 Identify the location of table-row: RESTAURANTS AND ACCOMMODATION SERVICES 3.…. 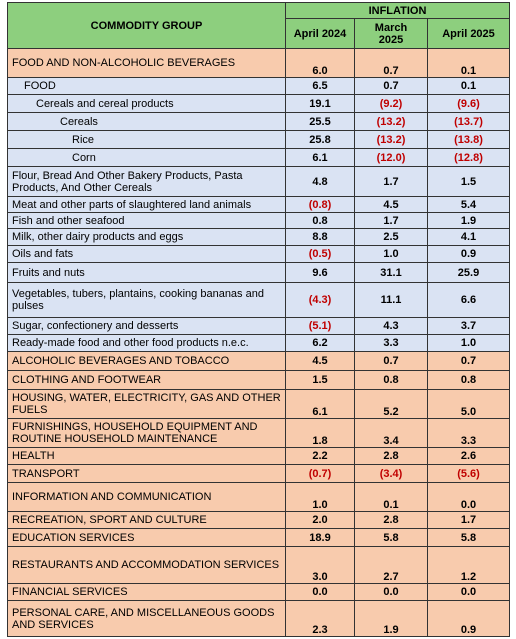
(258, 565).